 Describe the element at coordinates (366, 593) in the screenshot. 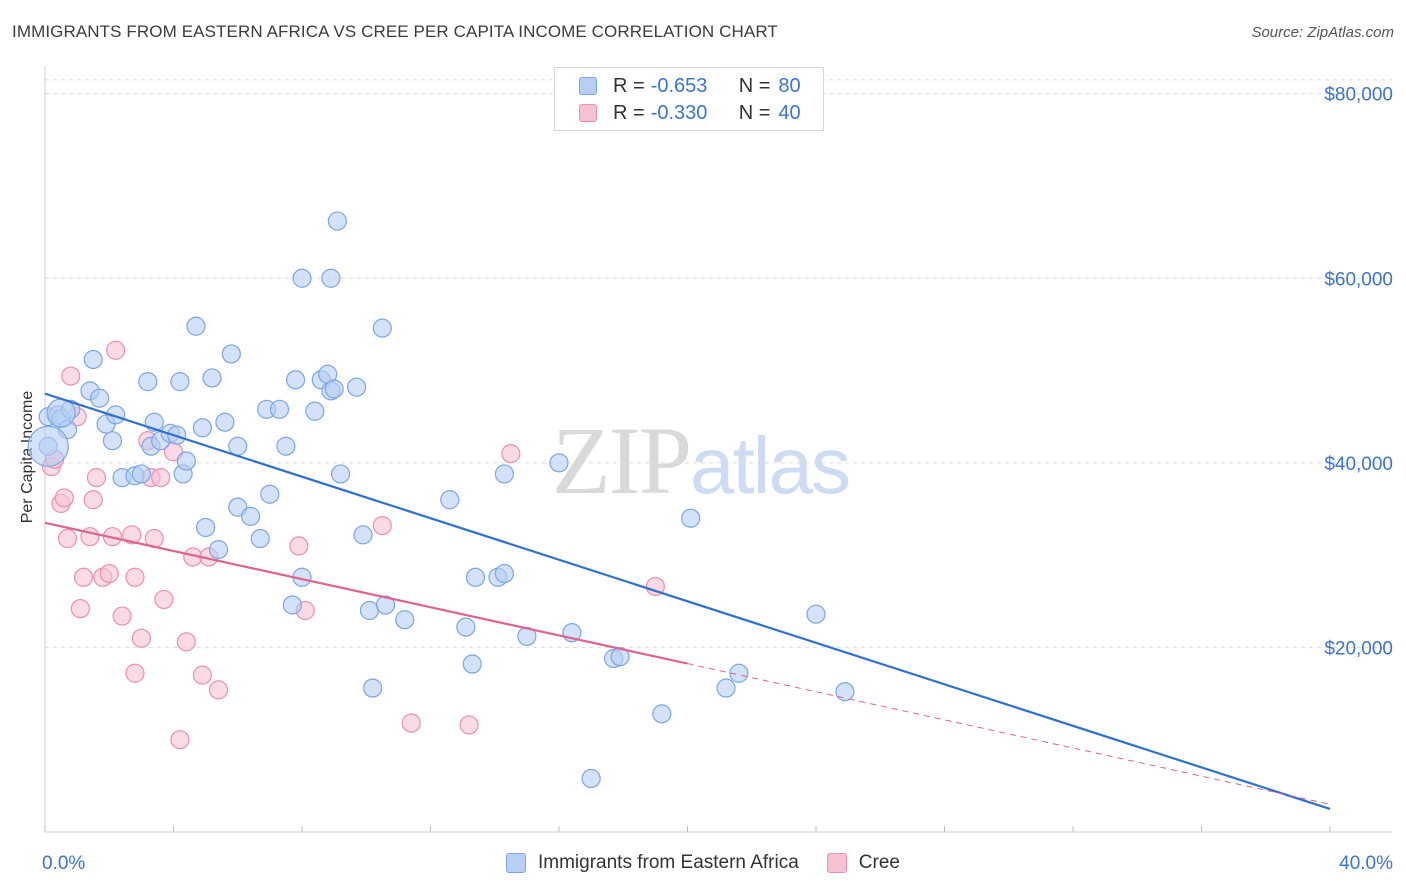

I see `cree-trend-line` at that location.